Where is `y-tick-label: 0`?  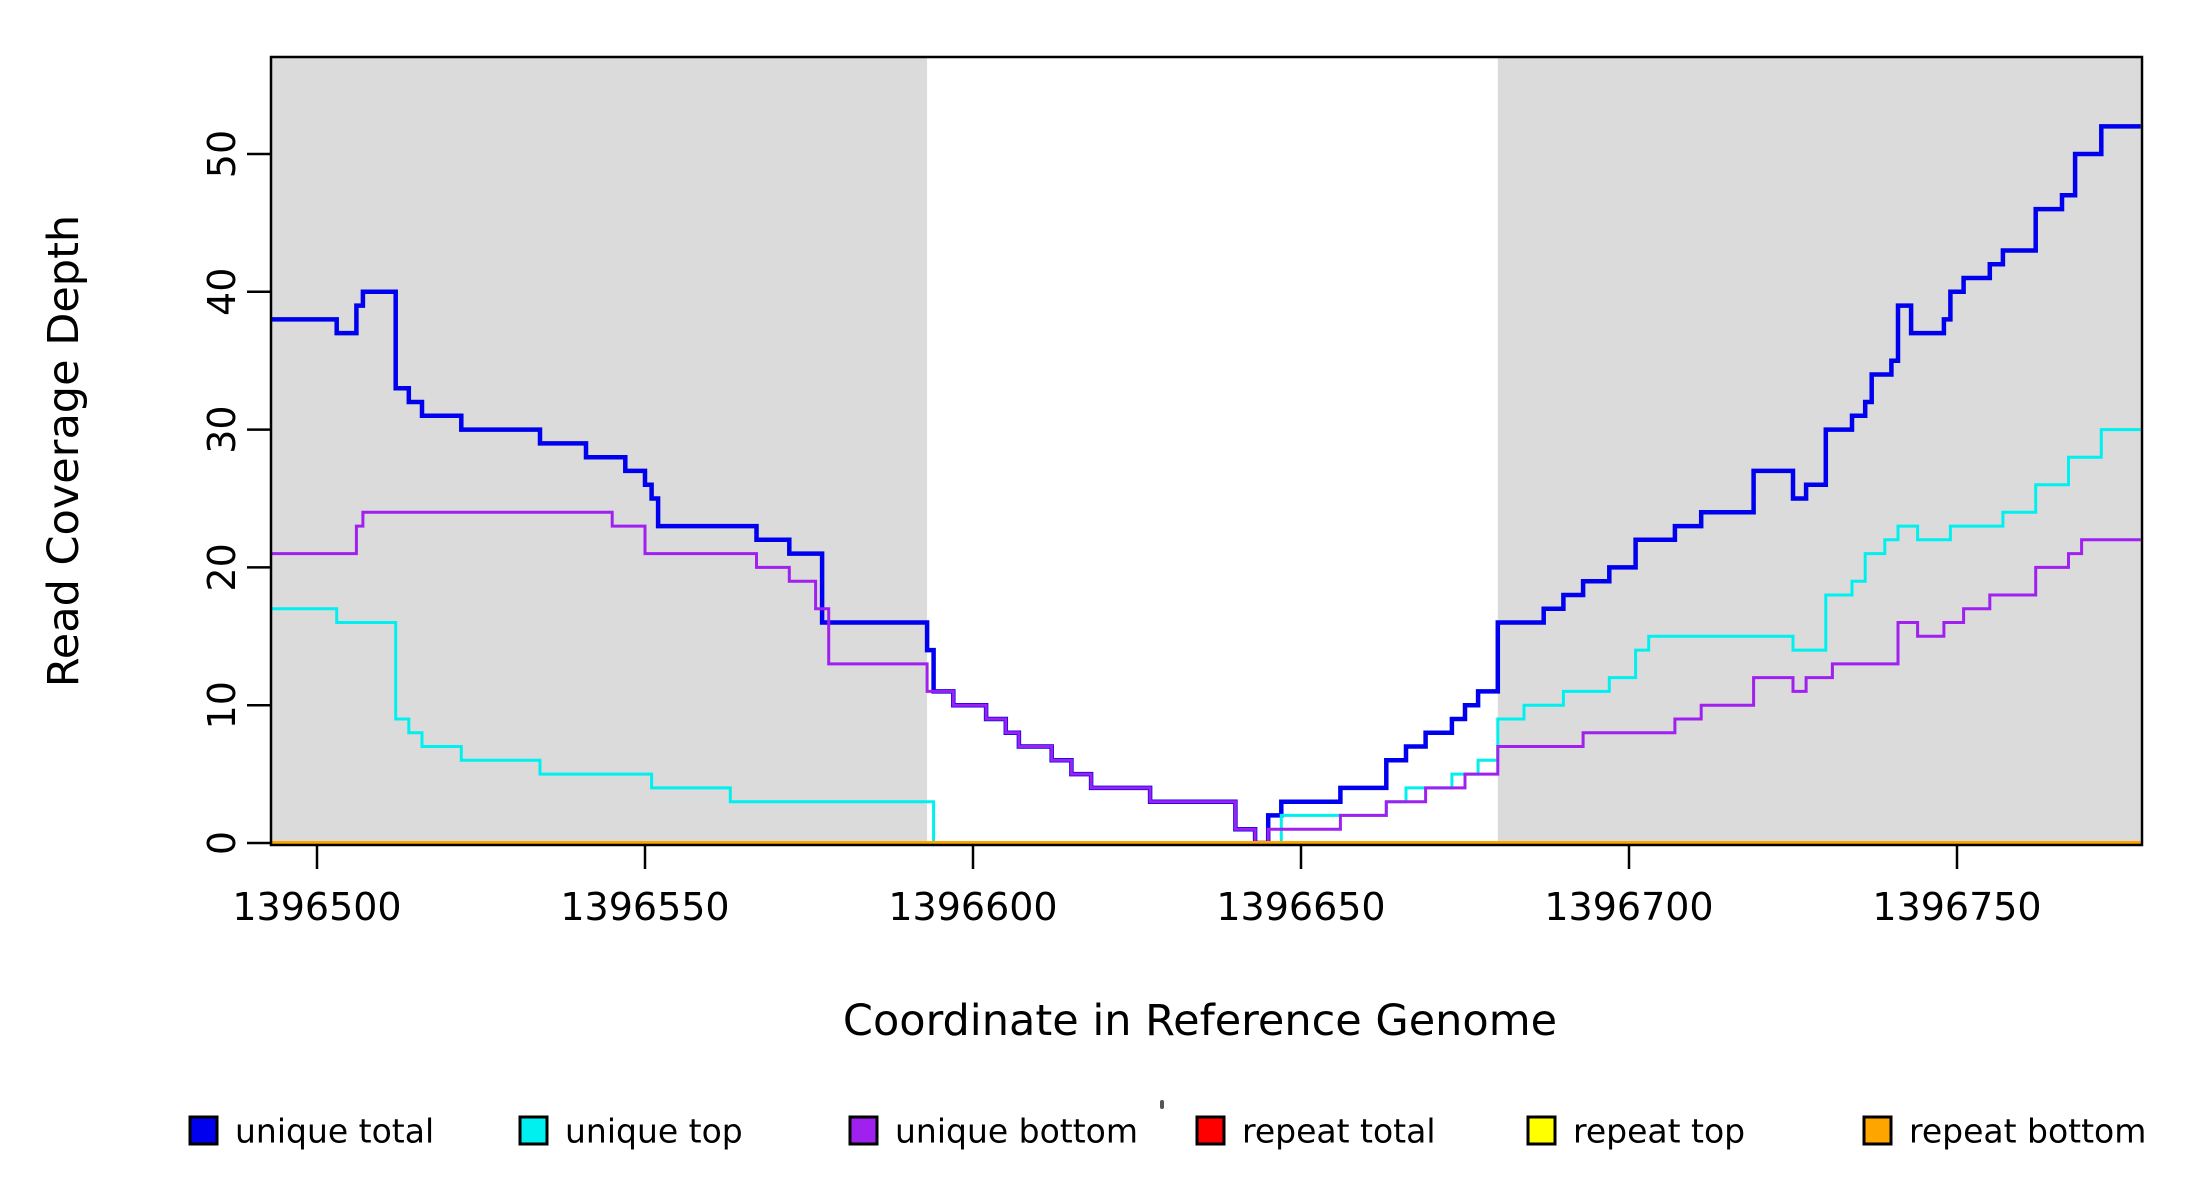
y-tick-label: 0 is located at coordinates (222, 843).